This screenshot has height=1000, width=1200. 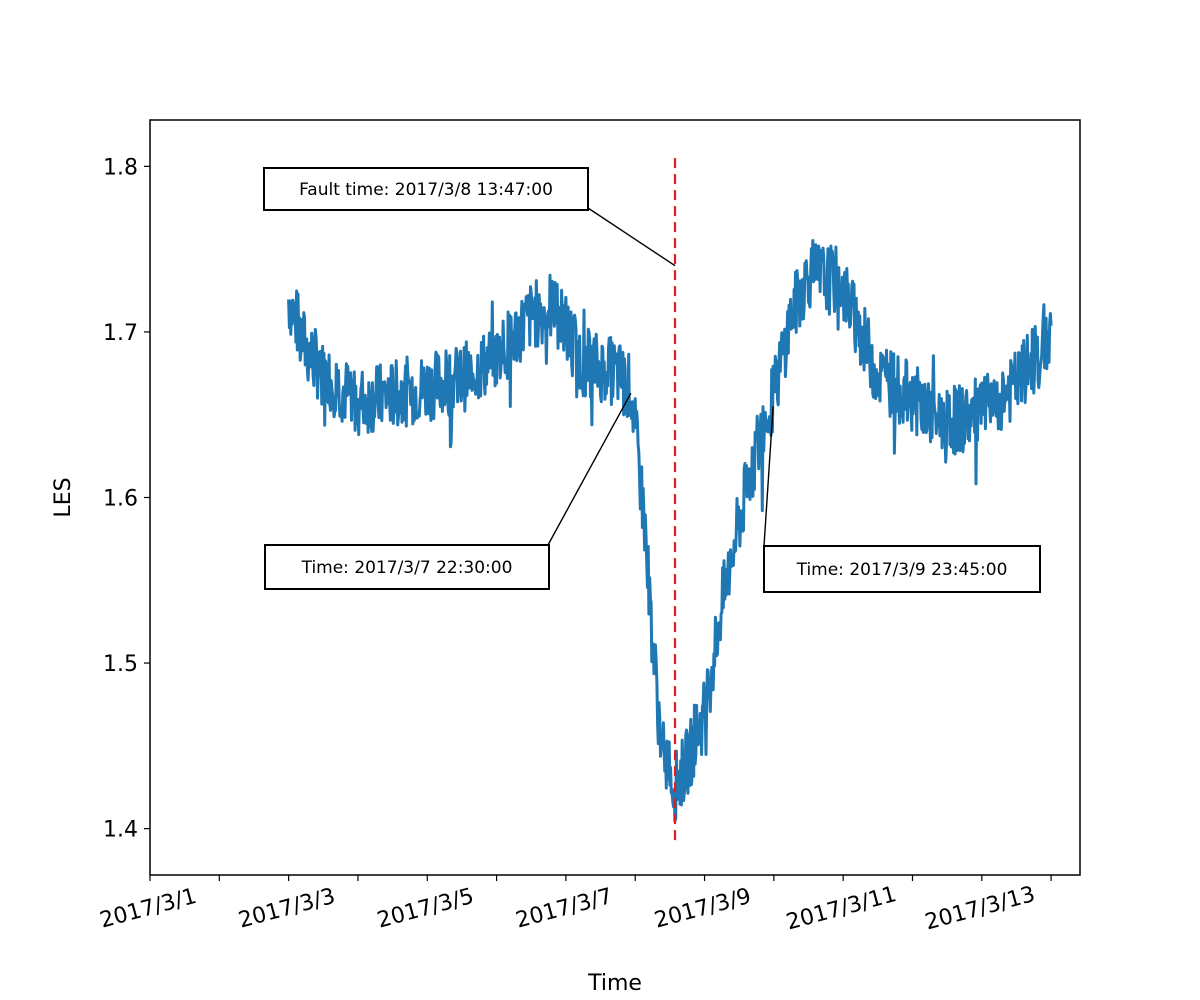 I want to click on end-time-annotation-box, so click(x=902, y=569).